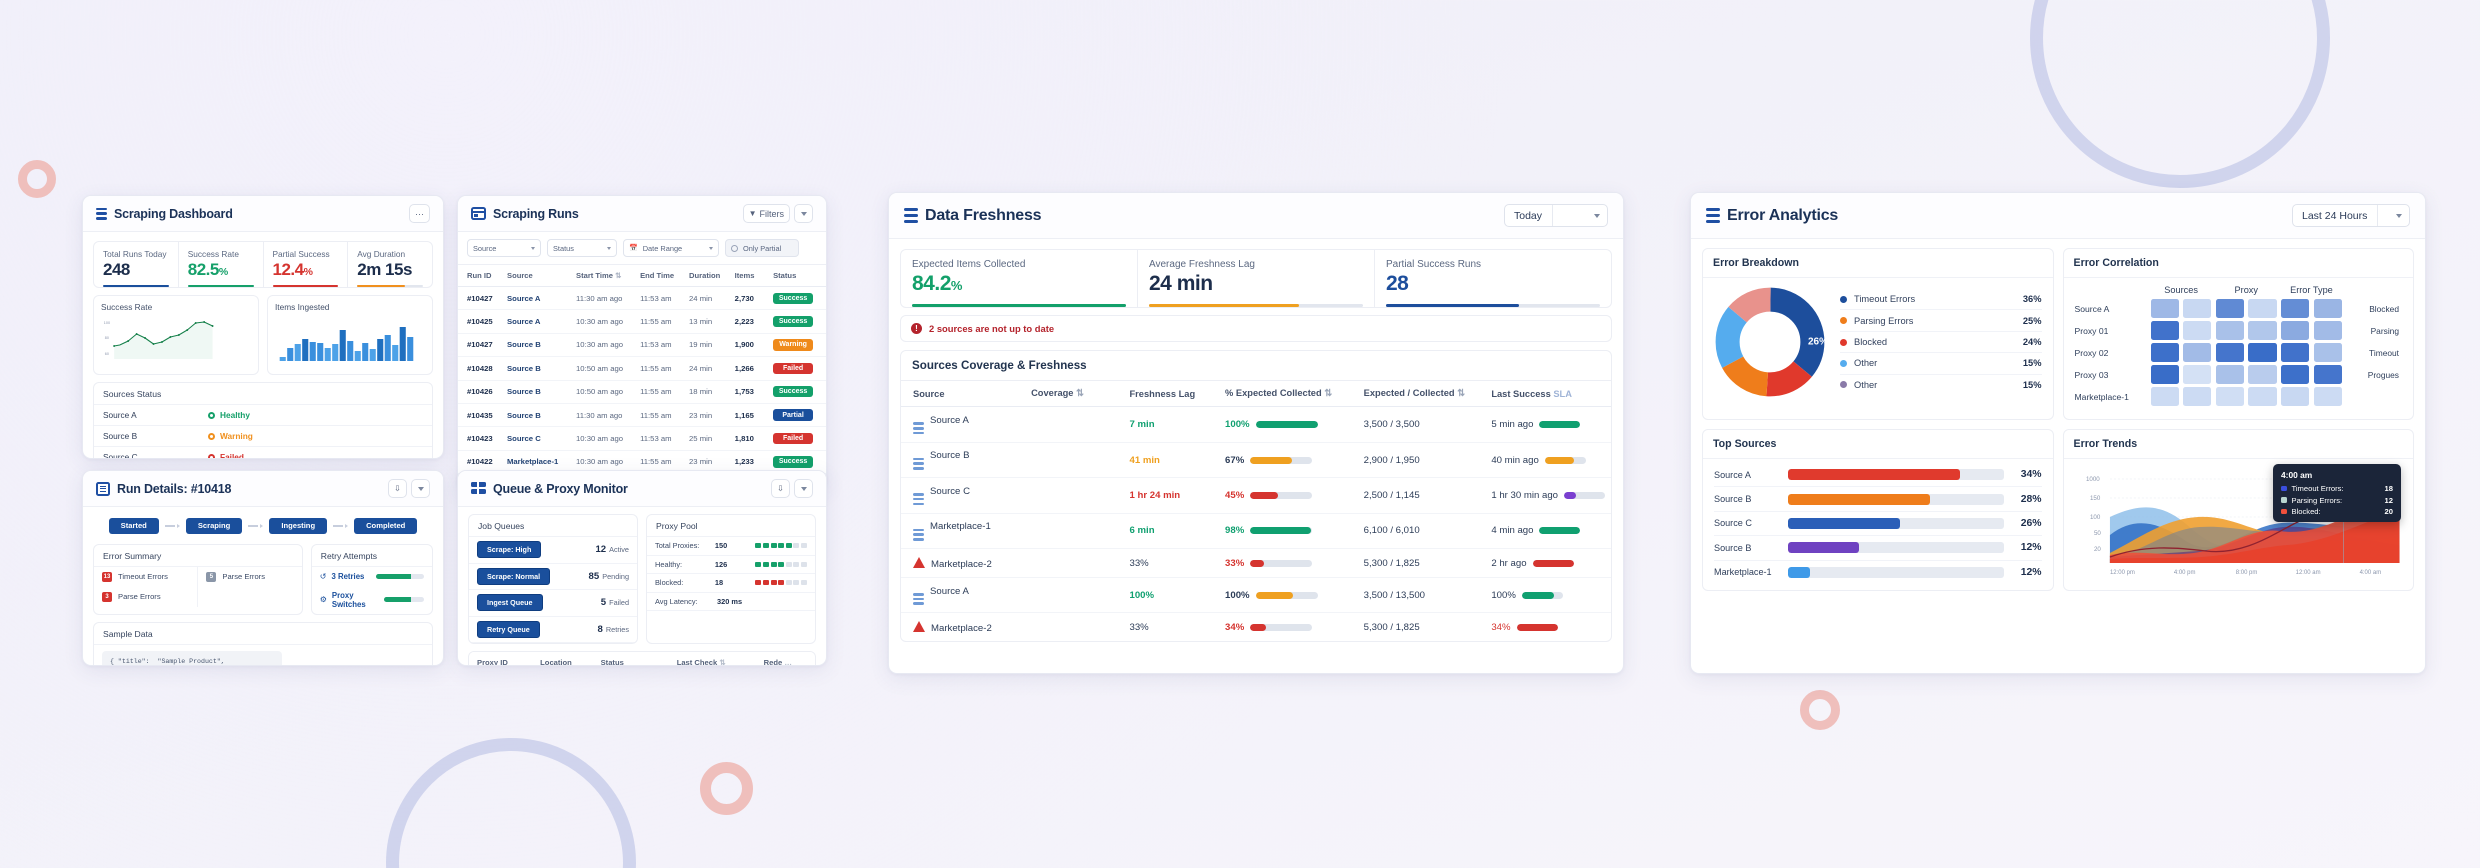 The height and width of the screenshot is (868, 2480). What do you see at coordinates (747, 276) in the screenshot?
I see `col-items: Items` at bounding box center [747, 276].